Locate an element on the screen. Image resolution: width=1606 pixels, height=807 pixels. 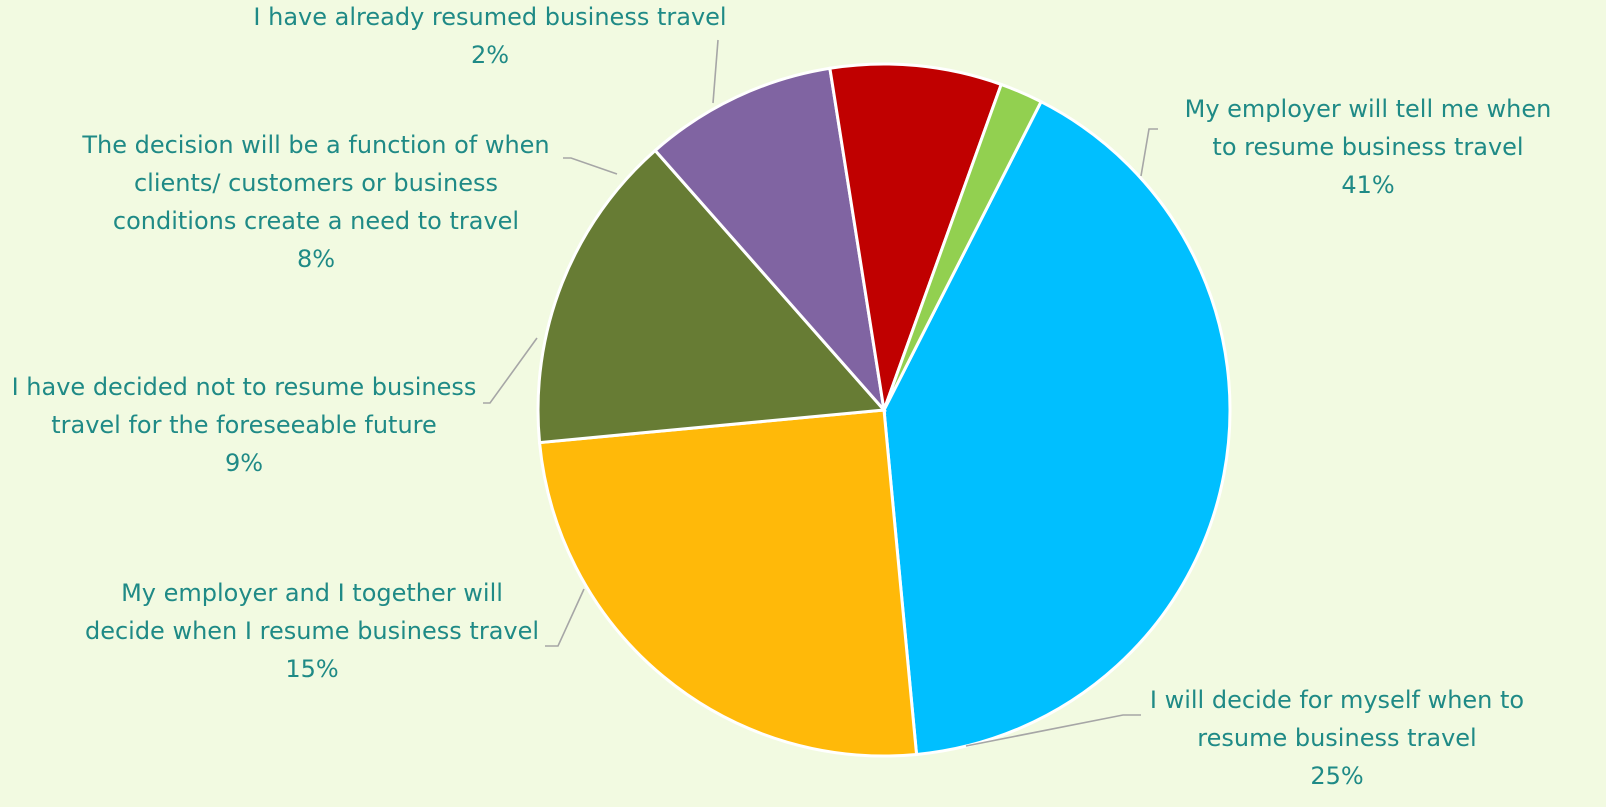
slice-category-label: I have decided not to resume business is located at coordinates (244, 387).